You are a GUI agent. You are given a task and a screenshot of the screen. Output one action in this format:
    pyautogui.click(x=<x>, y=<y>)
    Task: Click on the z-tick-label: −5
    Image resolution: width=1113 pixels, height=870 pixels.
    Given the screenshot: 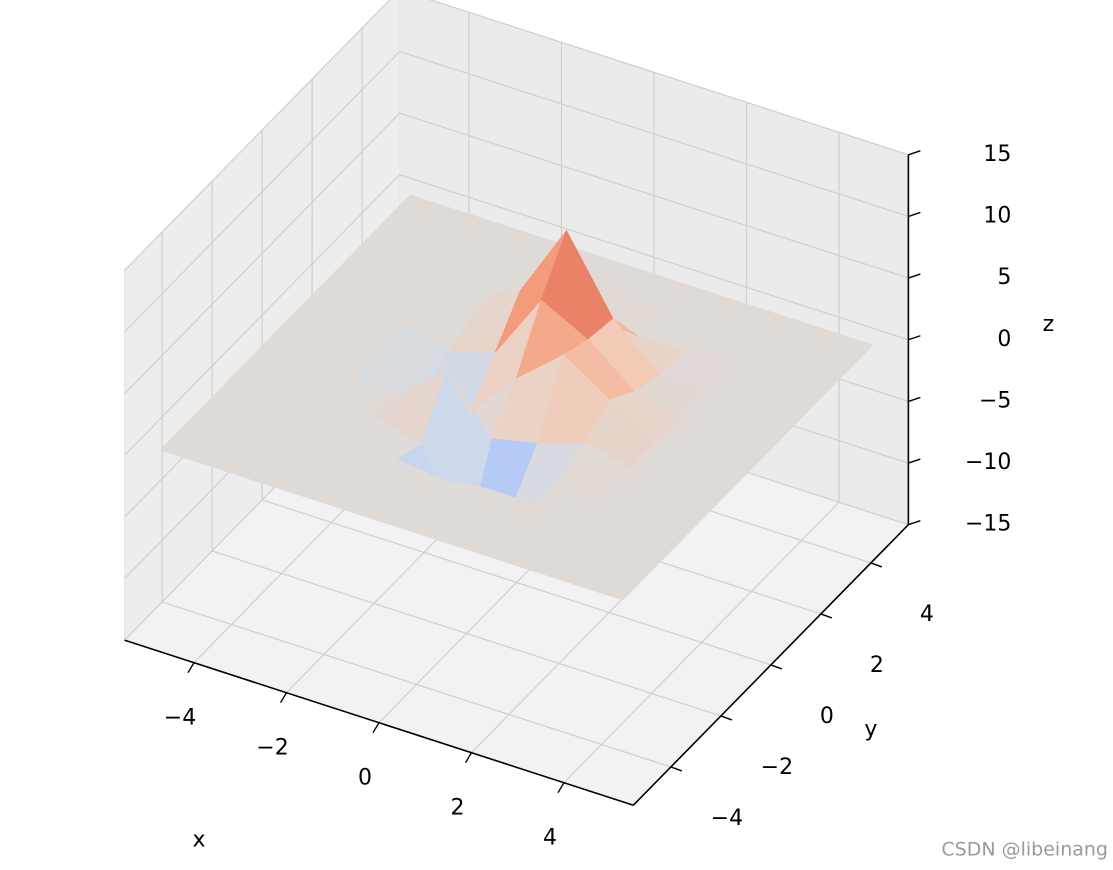 What is the action you would take?
    pyautogui.click(x=995, y=400)
    